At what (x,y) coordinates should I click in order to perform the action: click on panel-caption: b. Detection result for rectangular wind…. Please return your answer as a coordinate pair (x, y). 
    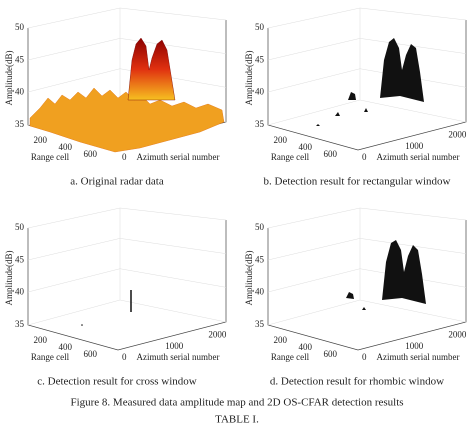
    Looking at the image, I should click on (357, 182).